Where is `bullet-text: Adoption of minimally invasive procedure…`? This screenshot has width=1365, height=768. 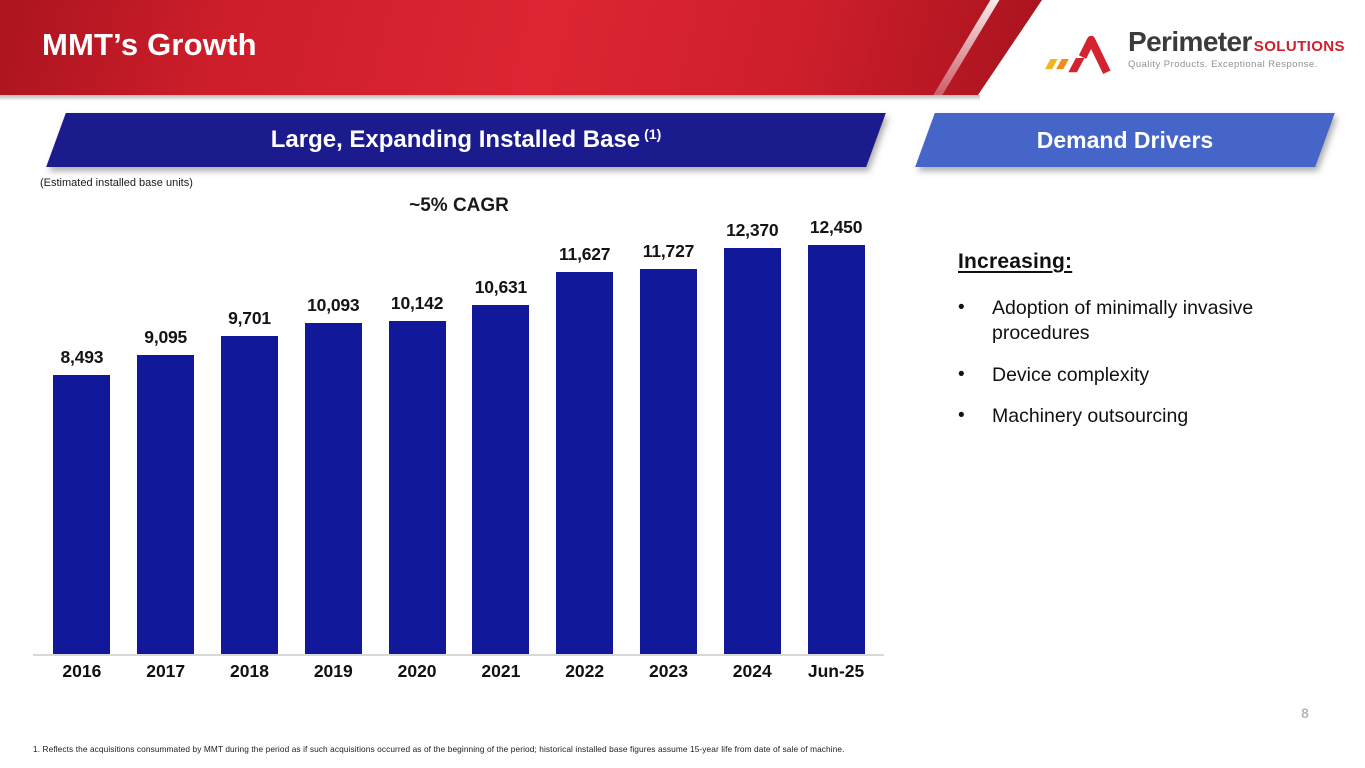 bullet-text: Adoption of minimally invasive procedure… is located at coordinates (1123, 321).